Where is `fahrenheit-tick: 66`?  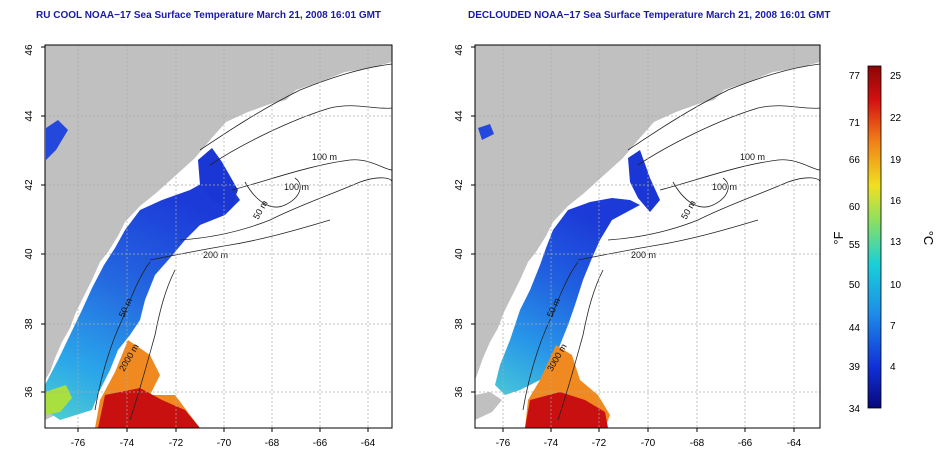 fahrenheit-tick: 66 is located at coordinates (855, 160).